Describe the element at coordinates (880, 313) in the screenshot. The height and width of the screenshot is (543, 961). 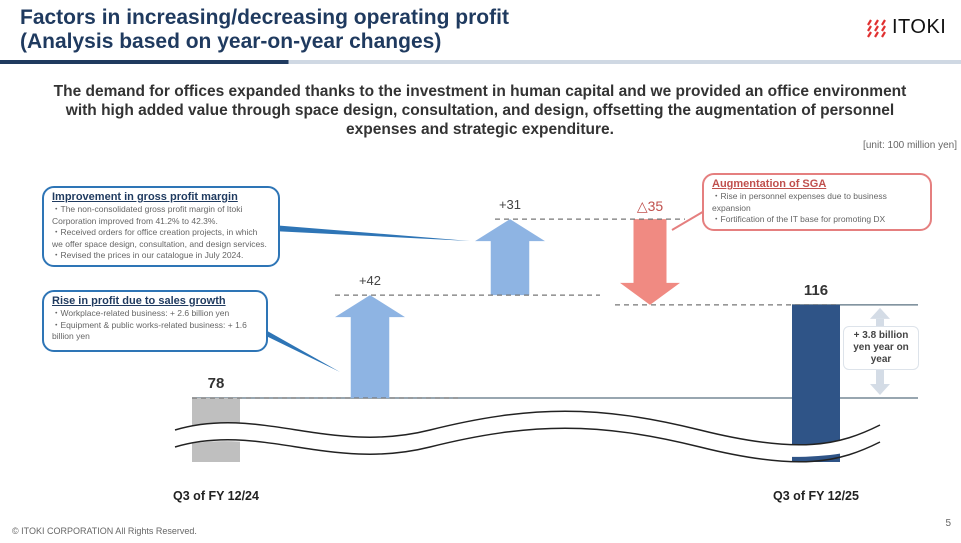
I see `double-arrow-up-icon` at that location.